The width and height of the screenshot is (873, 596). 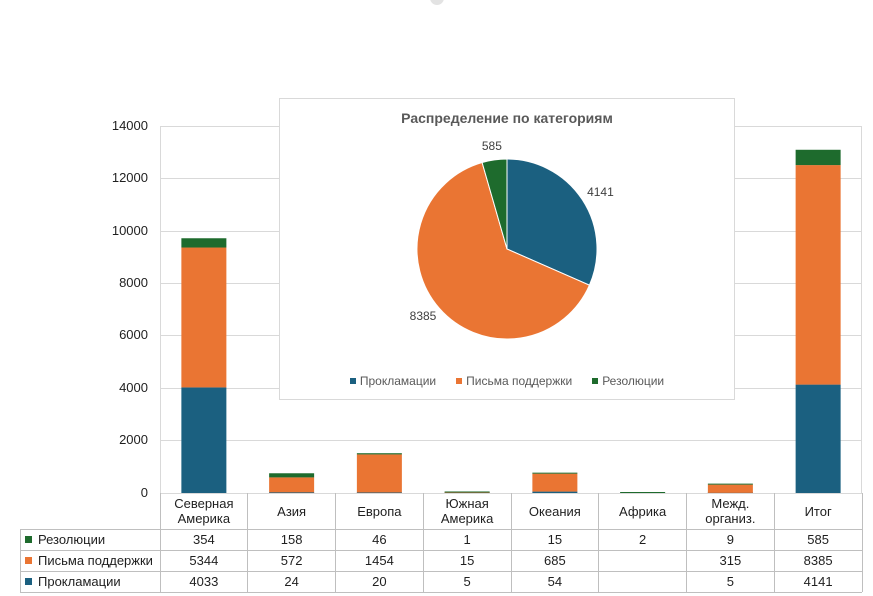 What do you see at coordinates (133, 334) in the screenshot?
I see `y-tick-label: 6000` at bounding box center [133, 334].